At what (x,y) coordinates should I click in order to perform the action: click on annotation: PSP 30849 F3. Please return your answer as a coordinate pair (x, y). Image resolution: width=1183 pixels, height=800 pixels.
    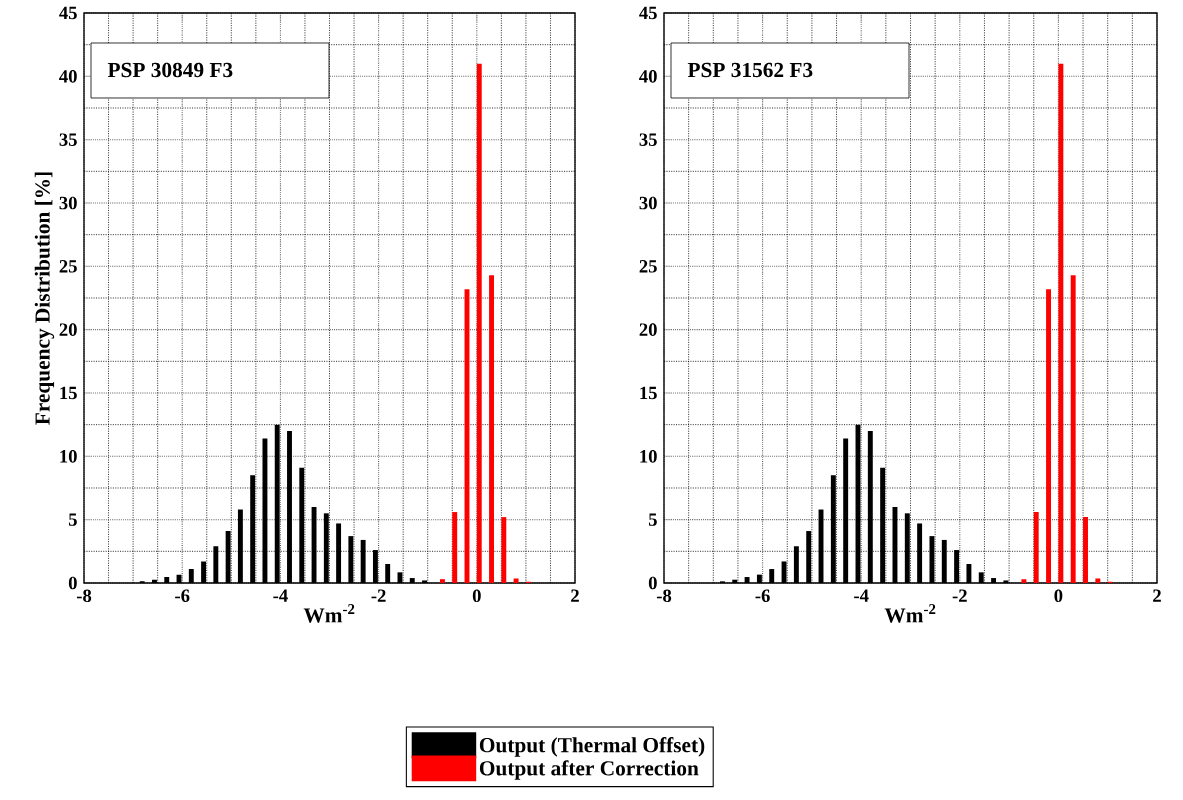
    Looking at the image, I should click on (170, 70).